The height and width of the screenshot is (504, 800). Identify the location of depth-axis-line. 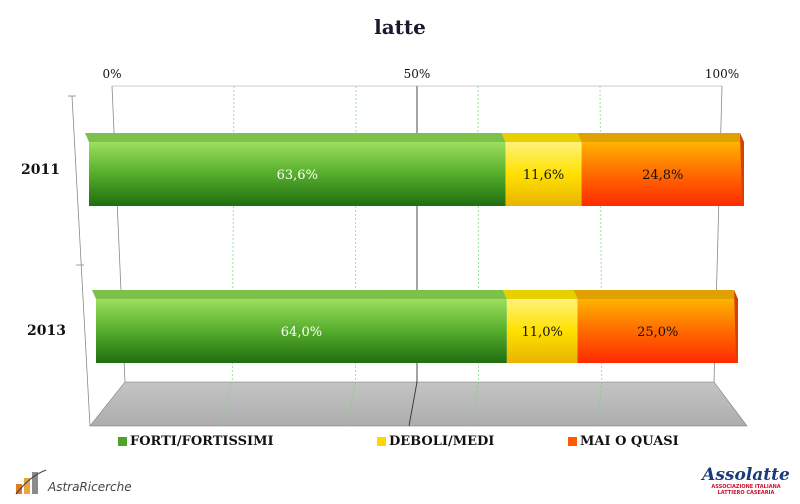
(81, 261).